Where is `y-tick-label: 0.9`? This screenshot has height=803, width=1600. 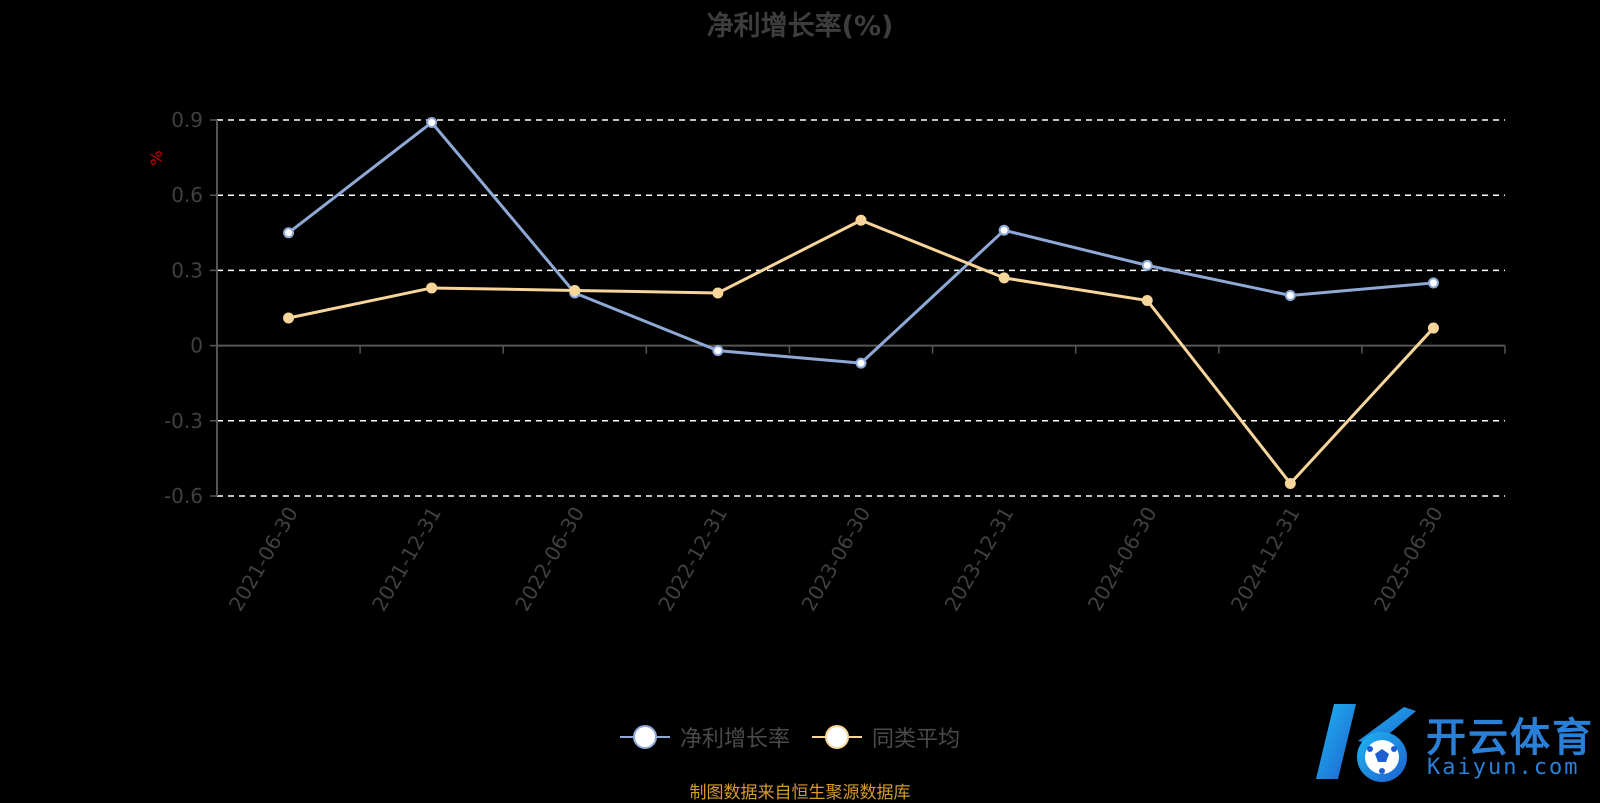 y-tick-label: 0.9 is located at coordinates (187, 120).